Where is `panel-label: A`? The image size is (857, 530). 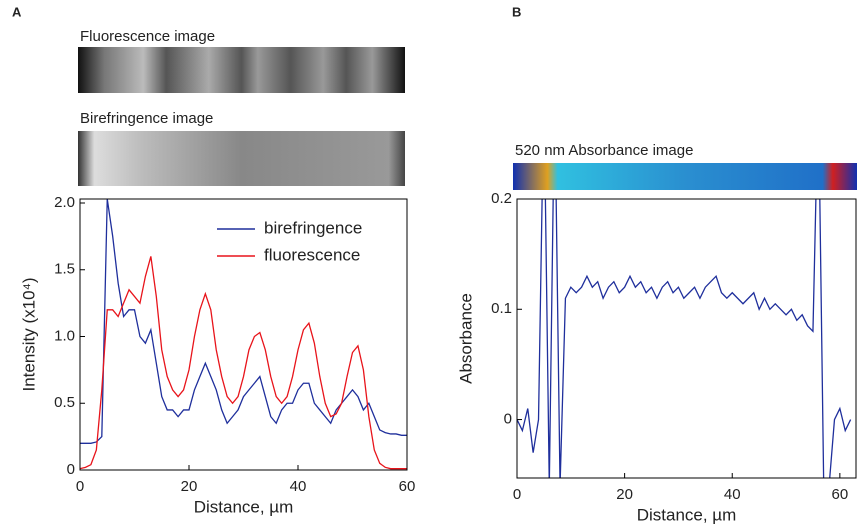 panel-label: A is located at coordinates (17, 11).